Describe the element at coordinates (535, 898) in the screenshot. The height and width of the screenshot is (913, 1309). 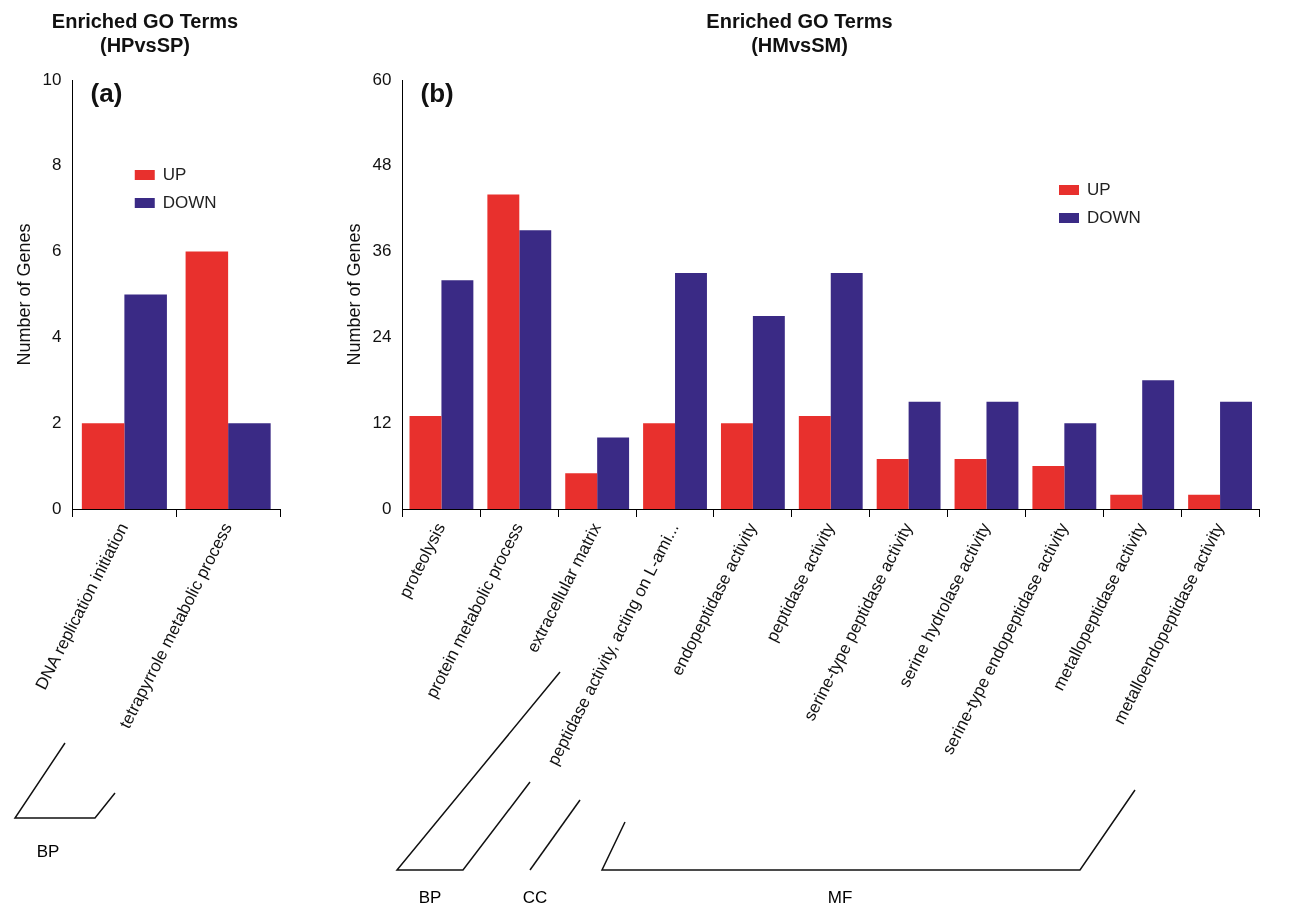
I see `text: CC` at that location.